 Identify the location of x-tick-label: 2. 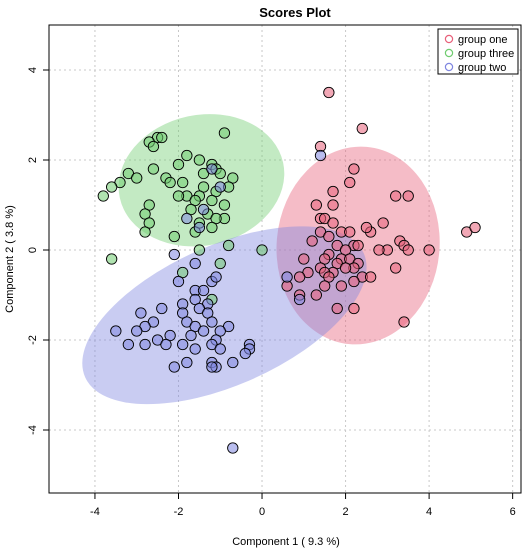
(346, 512).